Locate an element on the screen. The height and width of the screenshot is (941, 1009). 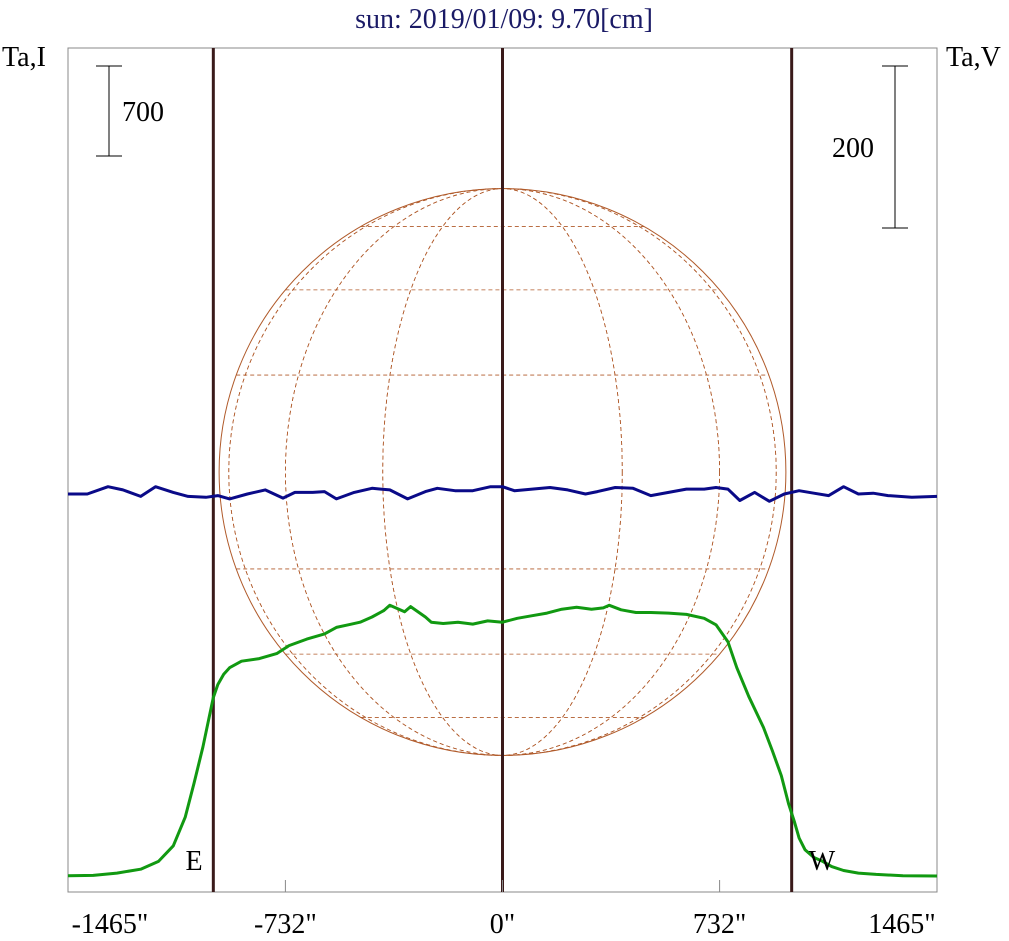
right-scale-bar-label: 200 is located at coordinates (853, 148).